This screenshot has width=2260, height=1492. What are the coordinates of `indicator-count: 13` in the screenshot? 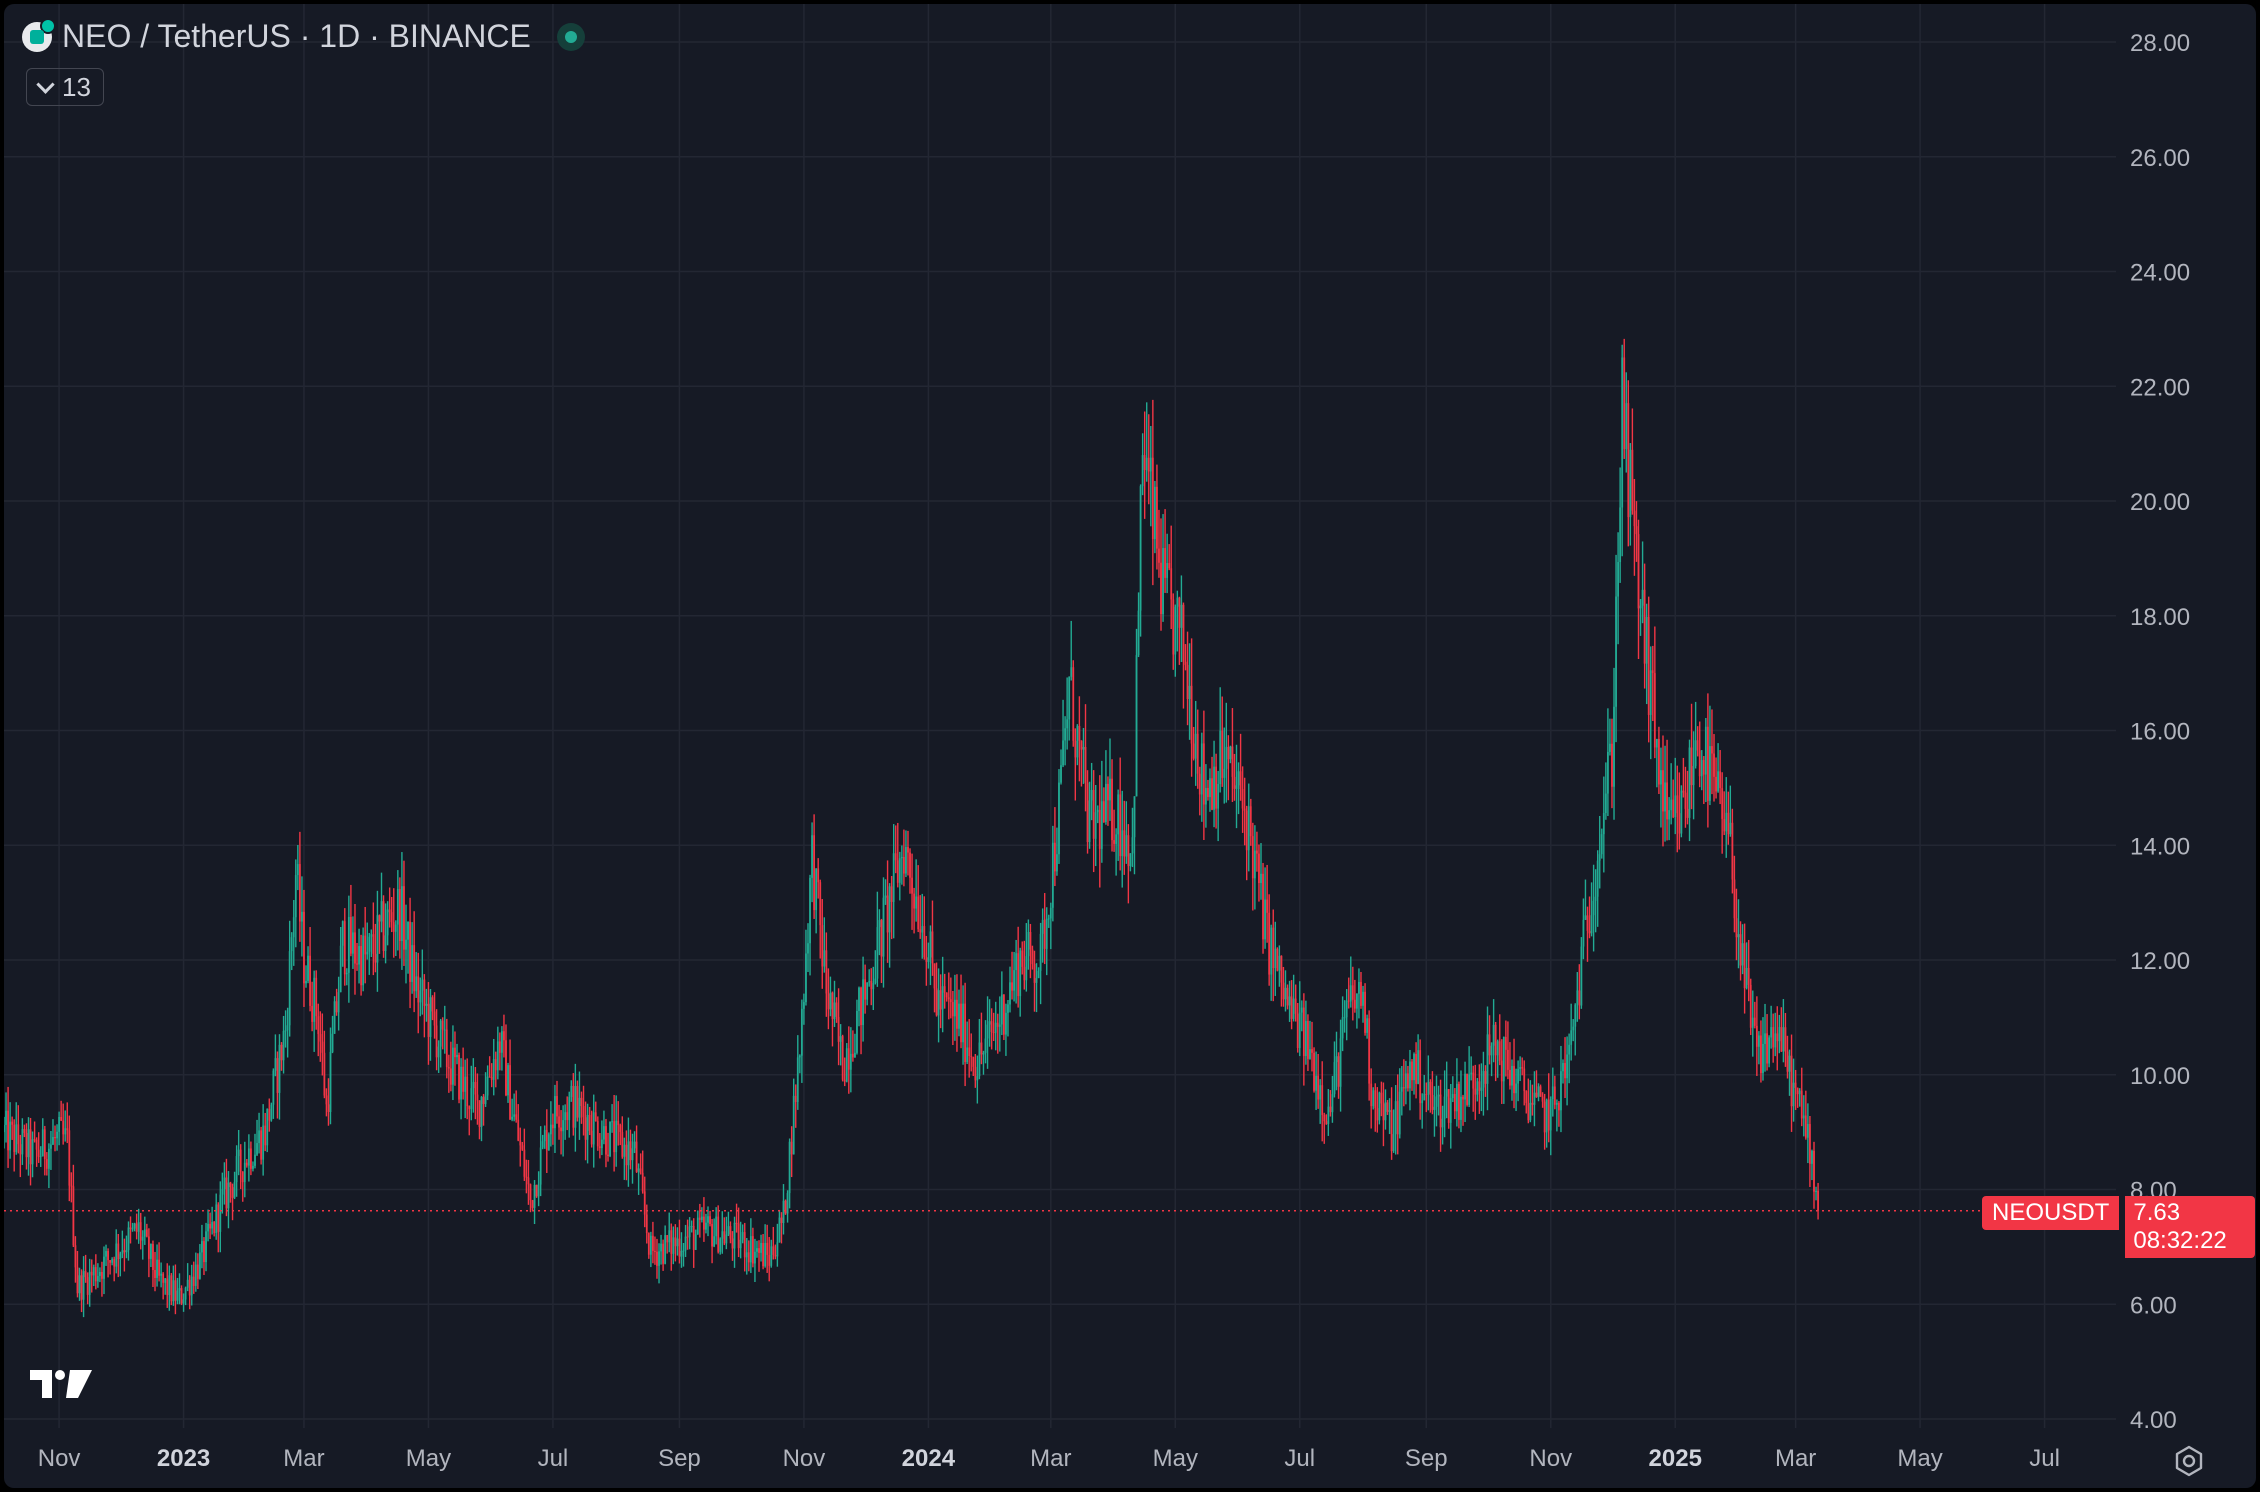 It's located at (76, 86).